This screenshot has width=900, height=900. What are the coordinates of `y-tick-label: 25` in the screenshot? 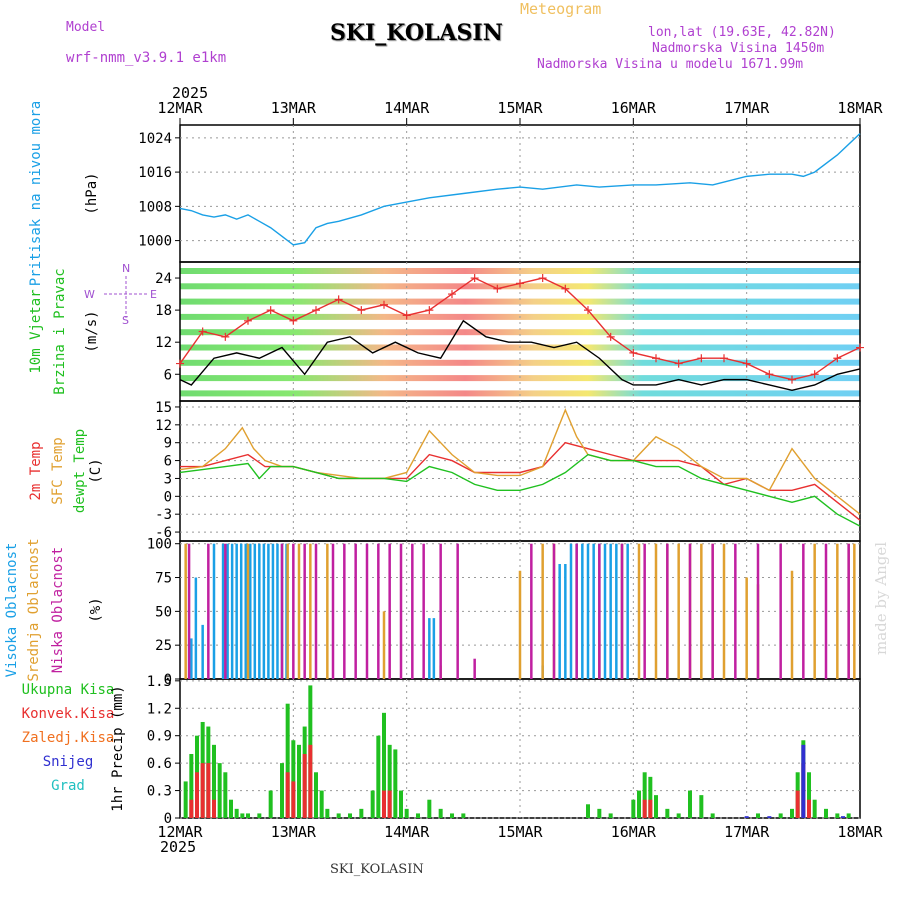 It's located at (163, 646).